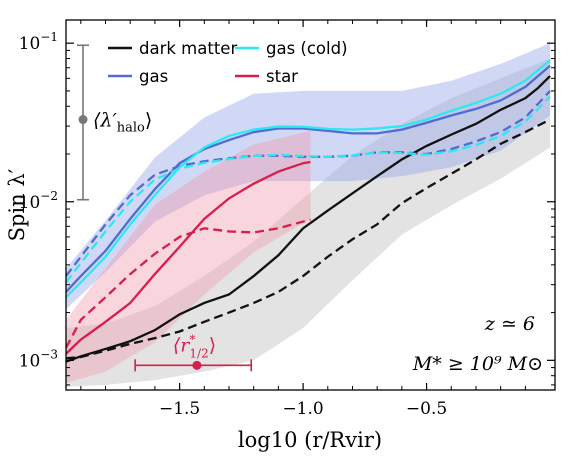 The width and height of the screenshot is (586, 456). Describe the element at coordinates (153, 76) in the screenshot. I see `legend-label-gas: gas` at that location.